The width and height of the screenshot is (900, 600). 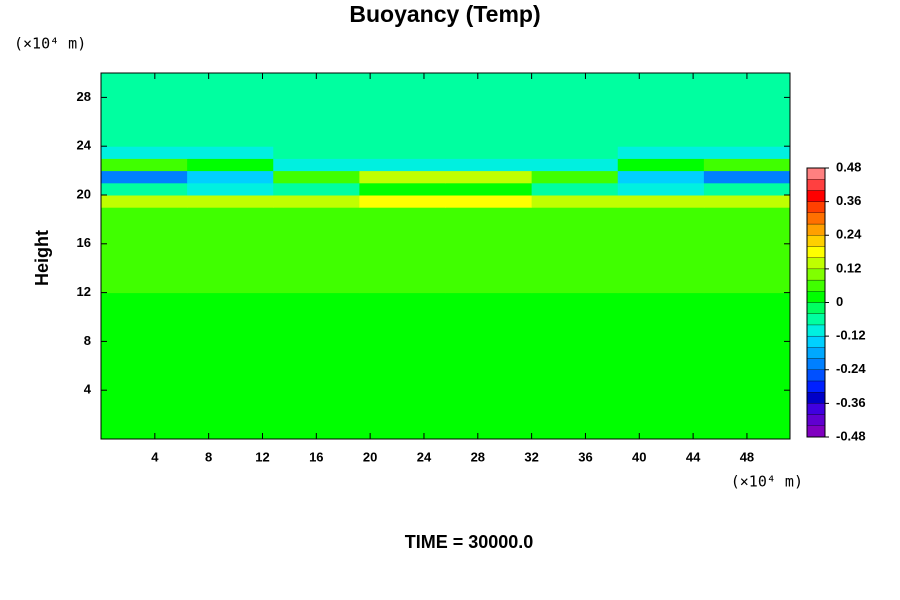 What do you see at coordinates (767, 482) in the screenshot?
I see `x-unit: (×10⁴ m)` at bounding box center [767, 482].